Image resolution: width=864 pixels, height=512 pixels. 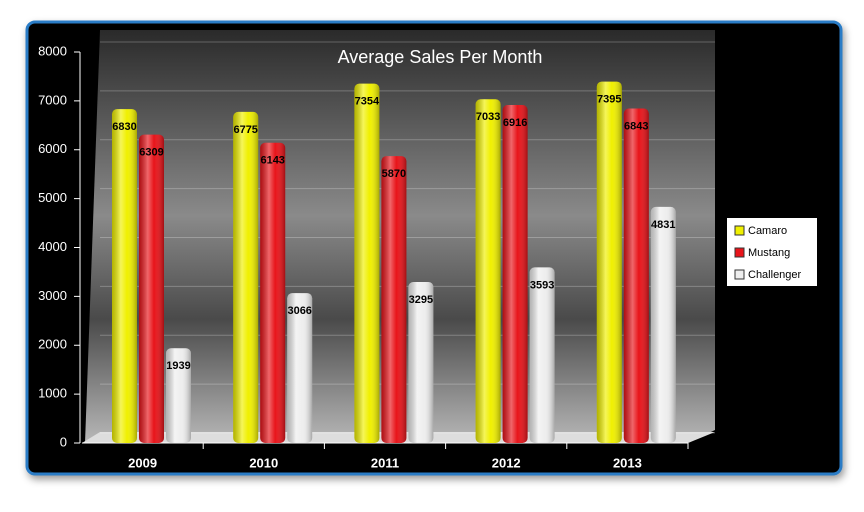 What do you see at coordinates (245, 130) in the screenshot?
I see `data-label: 6775` at bounding box center [245, 130].